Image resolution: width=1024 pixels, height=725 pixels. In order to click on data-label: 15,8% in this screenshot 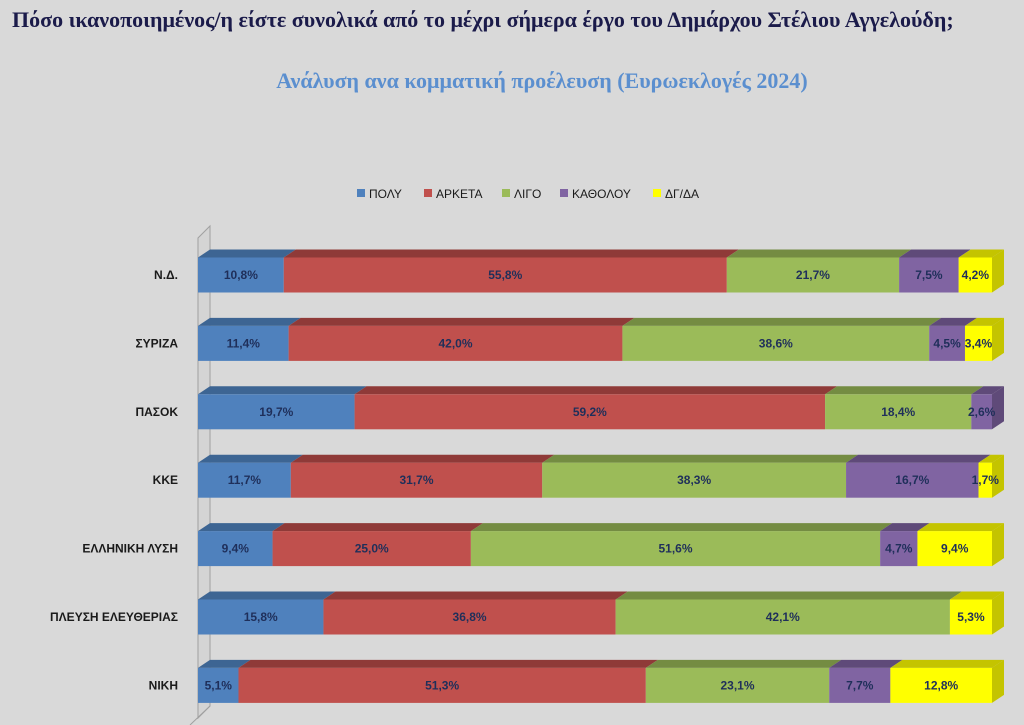, I will do `click(261, 617)`.